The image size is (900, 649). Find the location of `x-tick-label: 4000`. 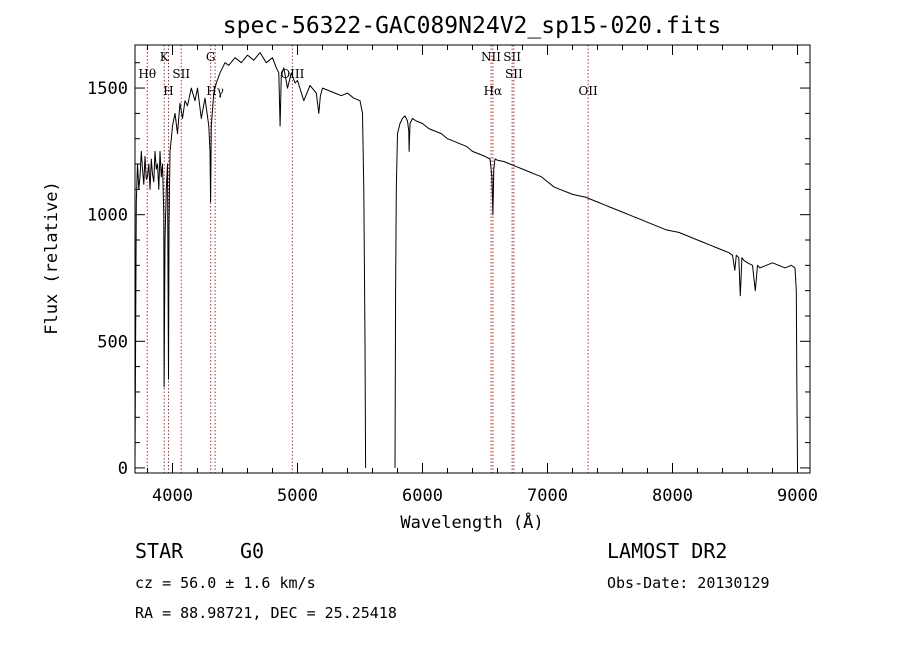

x-tick-label: 4000 is located at coordinates (172, 496).